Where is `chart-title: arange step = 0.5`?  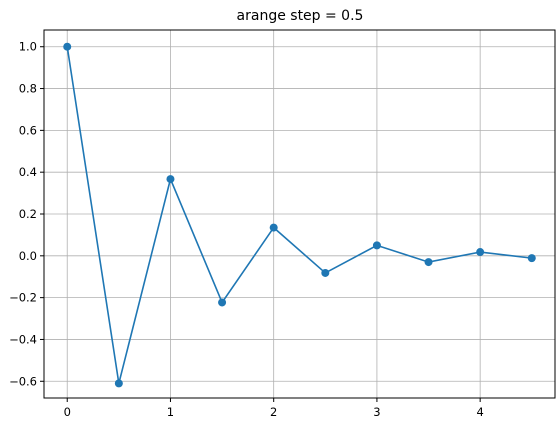
chart-title: arange step = 0.5 is located at coordinates (300, 16).